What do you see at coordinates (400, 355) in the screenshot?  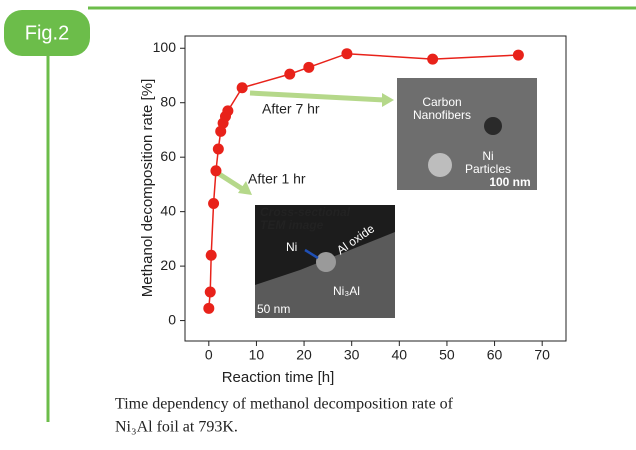 I see `x-tick-label: 40` at bounding box center [400, 355].